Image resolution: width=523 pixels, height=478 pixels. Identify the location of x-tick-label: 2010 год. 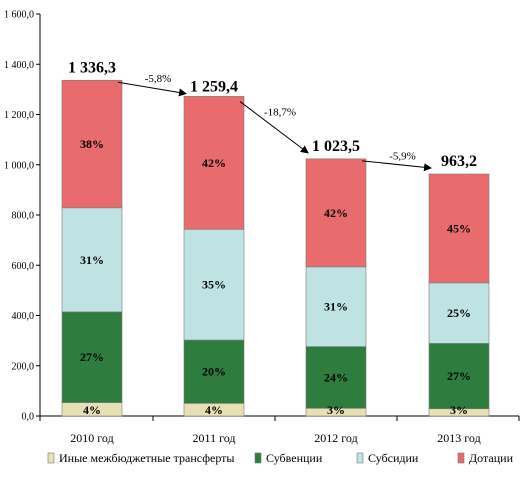
(91, 438).